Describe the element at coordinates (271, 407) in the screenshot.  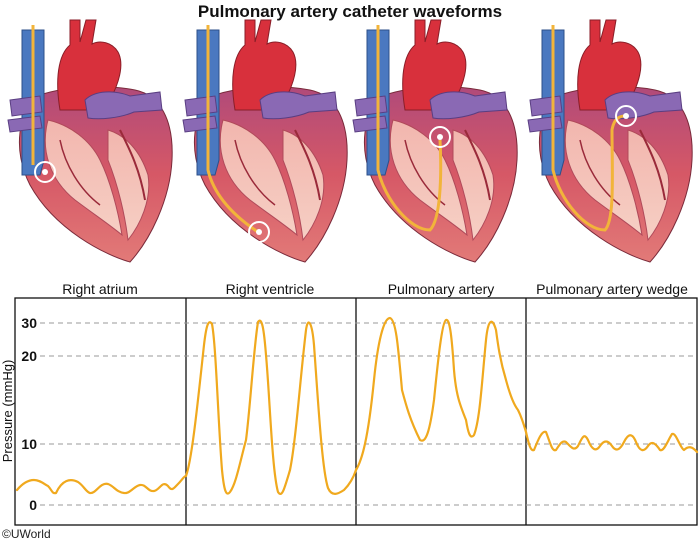
I see `waveform-right-ventricle` at that location.